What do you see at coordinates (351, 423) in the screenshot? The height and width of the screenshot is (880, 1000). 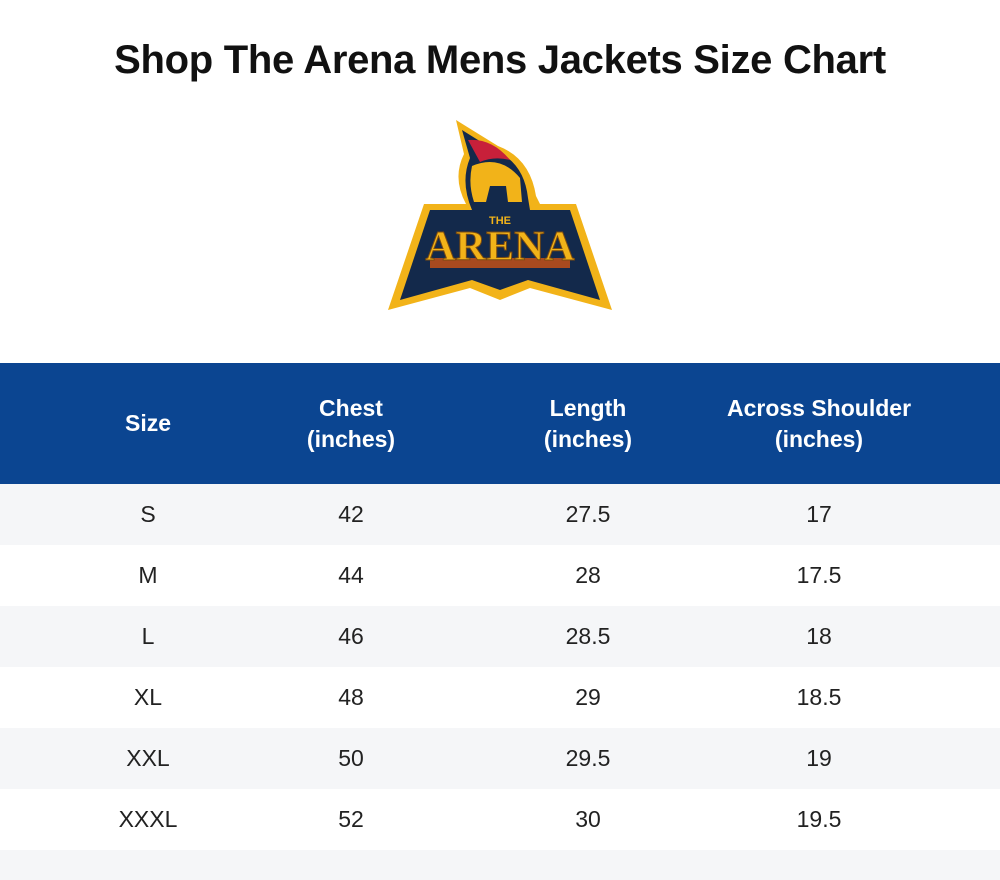 I see `column-header: Chest (inches)` at bounding box center [351, 423].